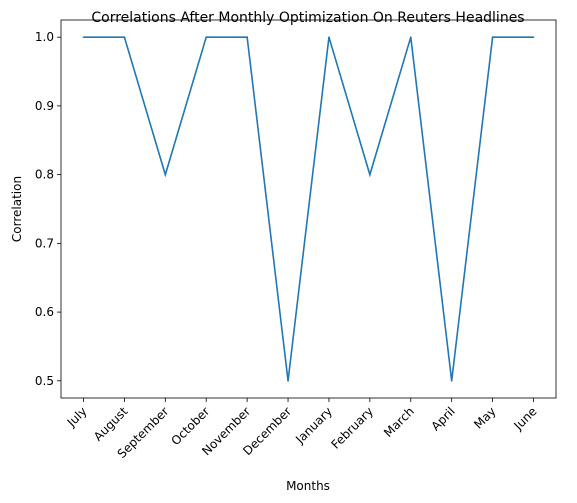 Image resolution: width=577 pixels, height=503 pixels. Describe the element at coordinates (399, 422) in the screenshot. I see `x-tick-label: March` at that location.